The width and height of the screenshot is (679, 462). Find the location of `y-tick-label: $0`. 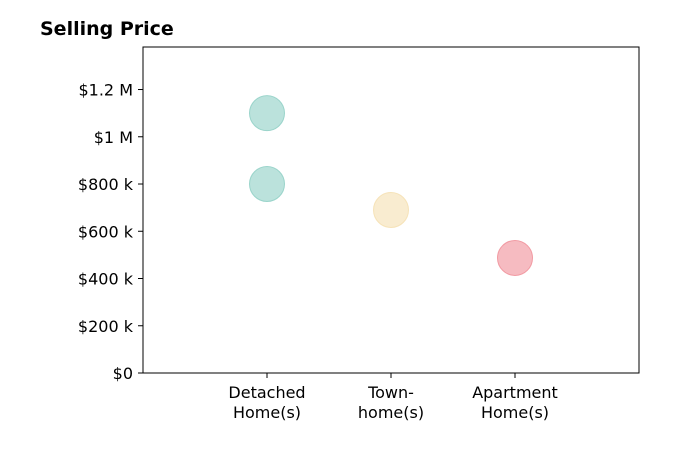

y-tick-label: $0 is located at coordinates (123, 373).